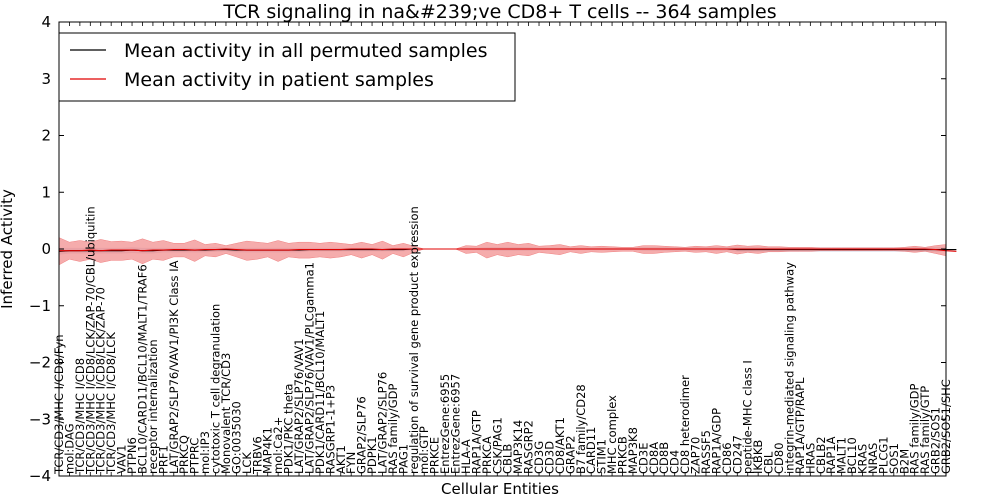 The height and width of the screenshot is (500, 1000). Describe the element at coordinates (904, 461) in the screenshot. I see `category-label: B2M` at that location.